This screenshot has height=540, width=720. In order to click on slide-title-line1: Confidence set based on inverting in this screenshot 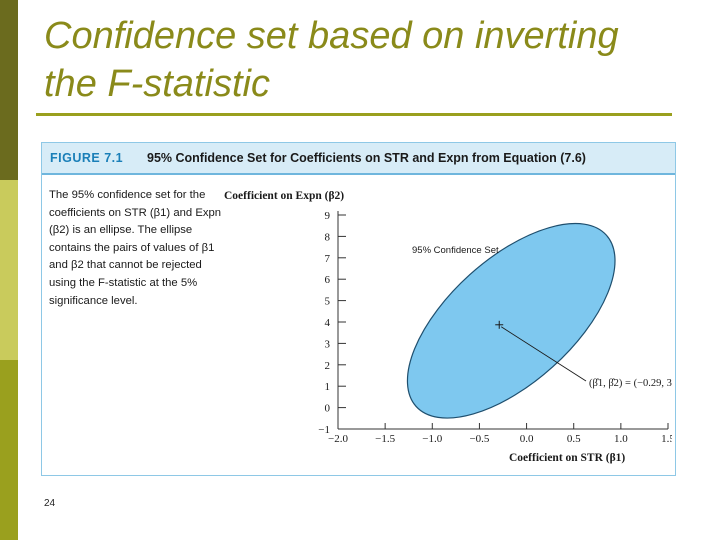, I will do `click(331, 36)`.